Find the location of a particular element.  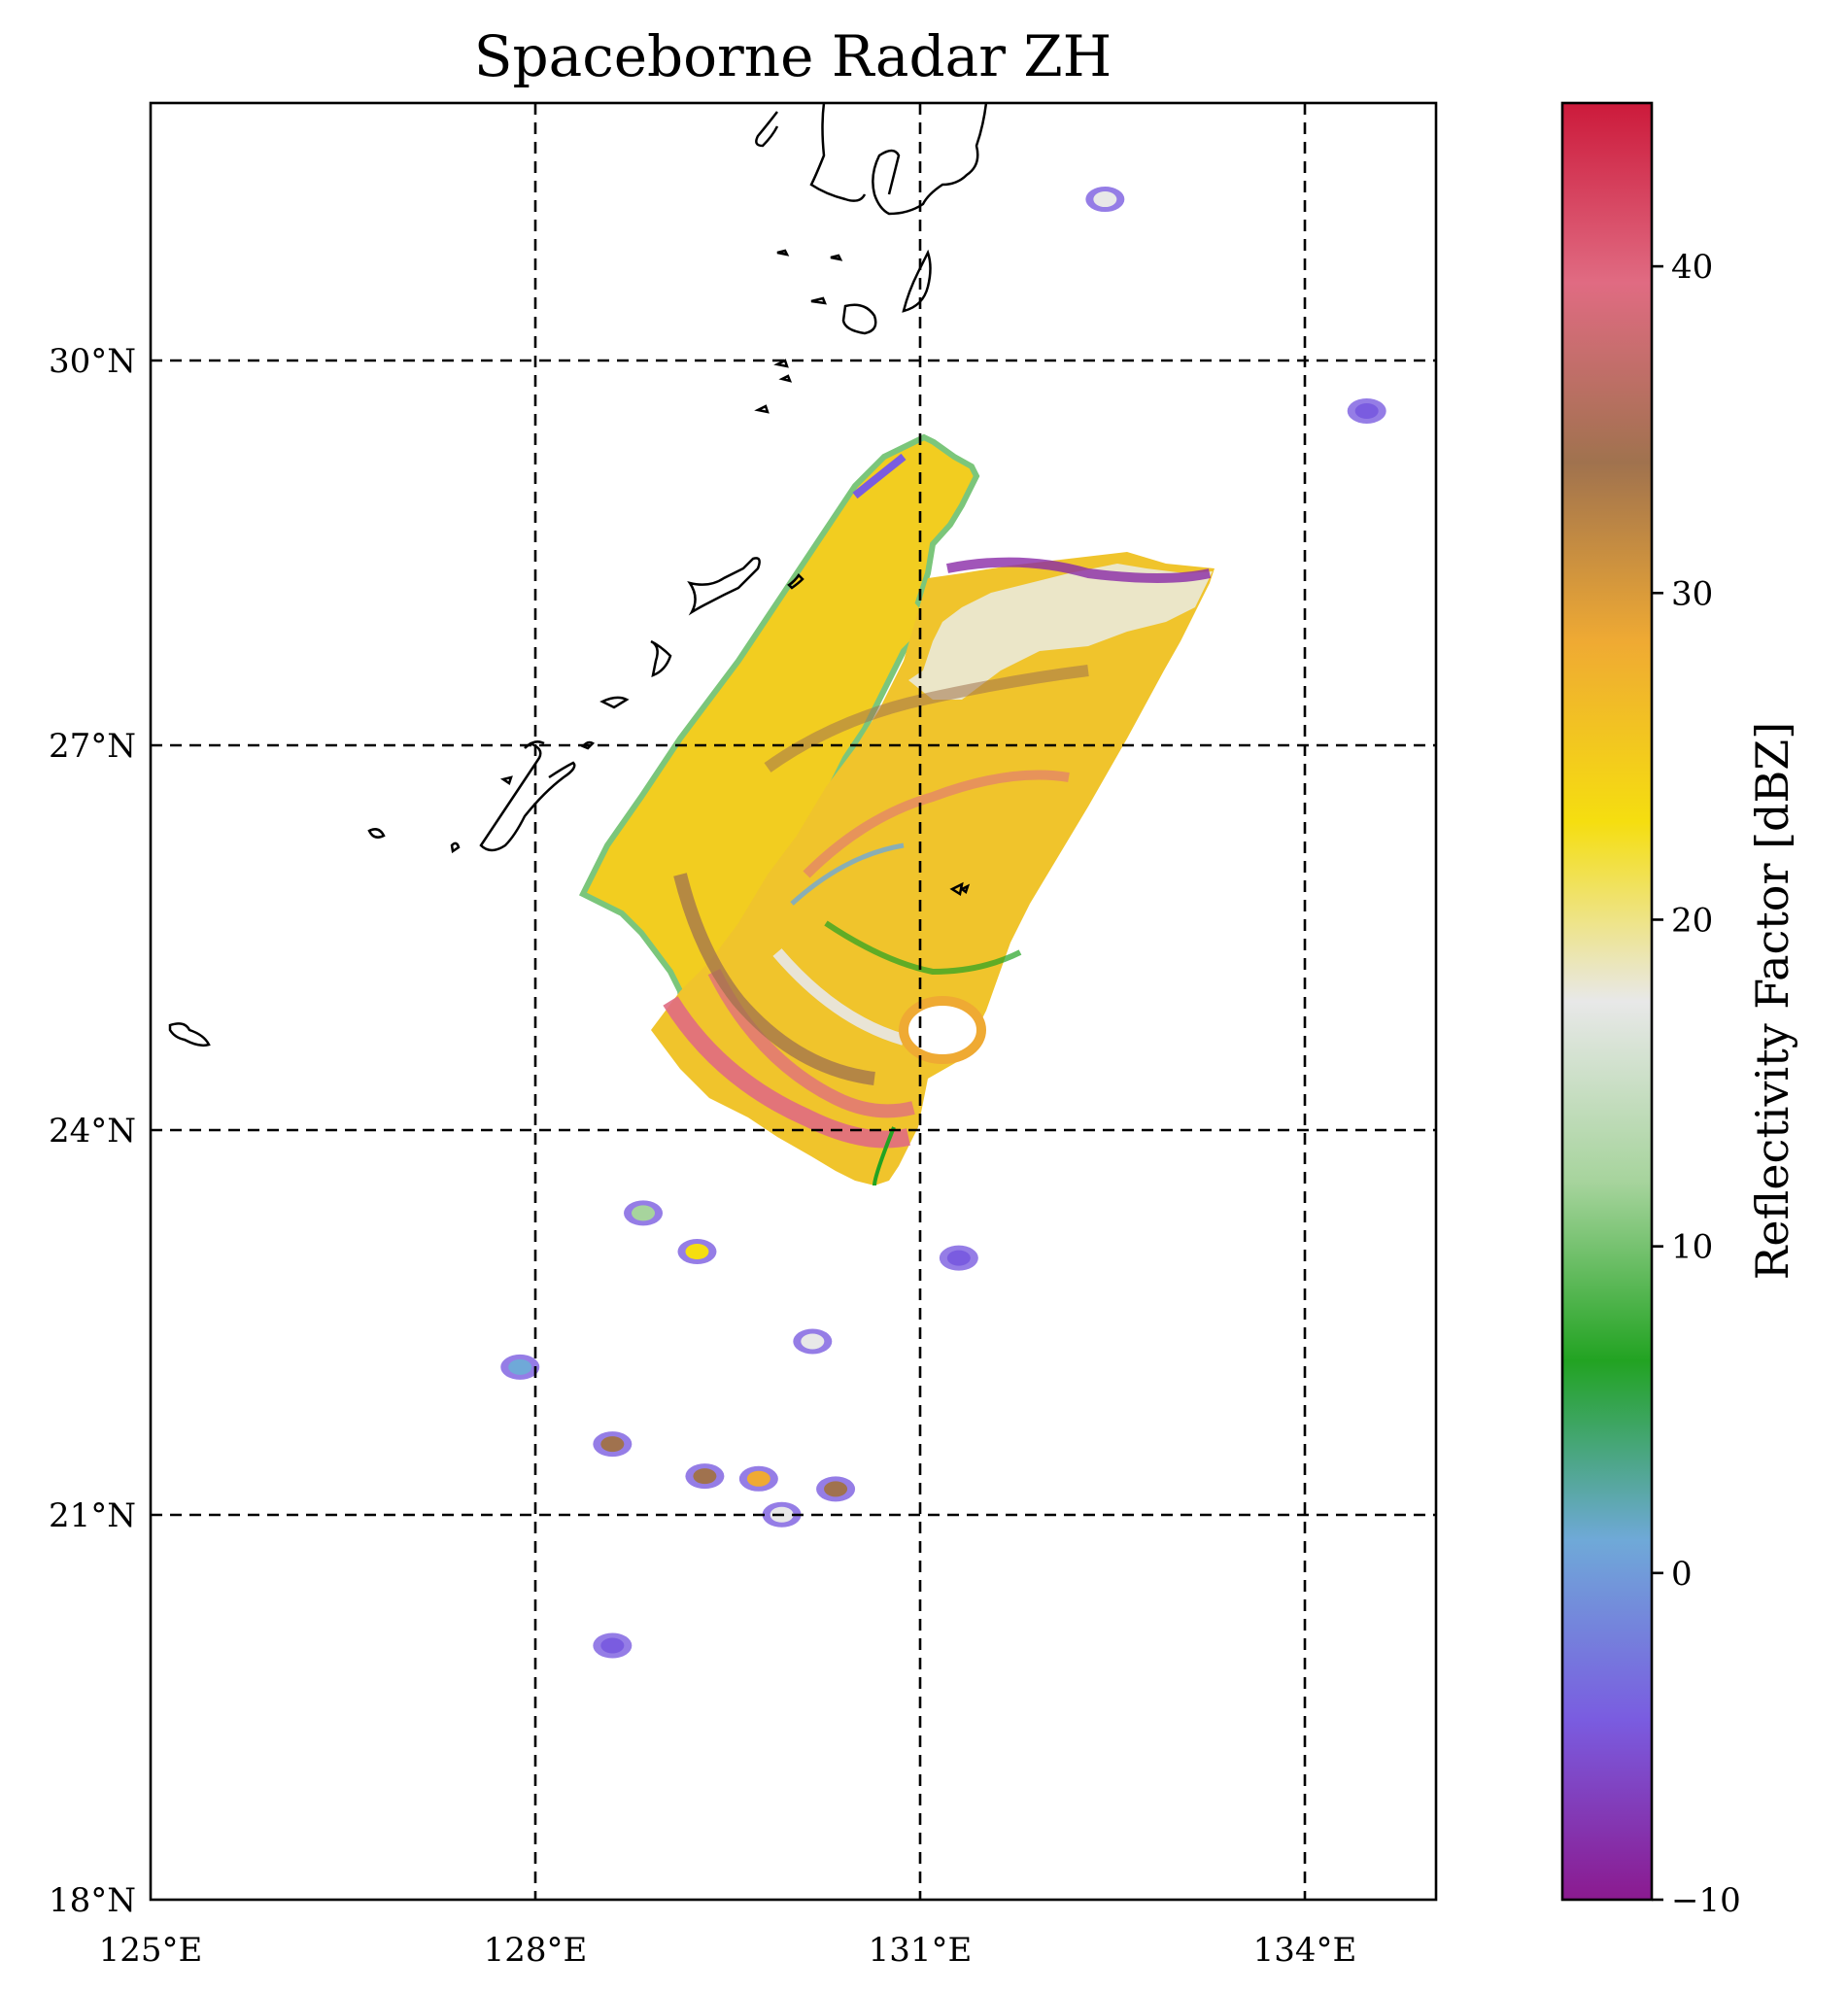

ytick-18: 18°N is located at coordinates (92, 1900).